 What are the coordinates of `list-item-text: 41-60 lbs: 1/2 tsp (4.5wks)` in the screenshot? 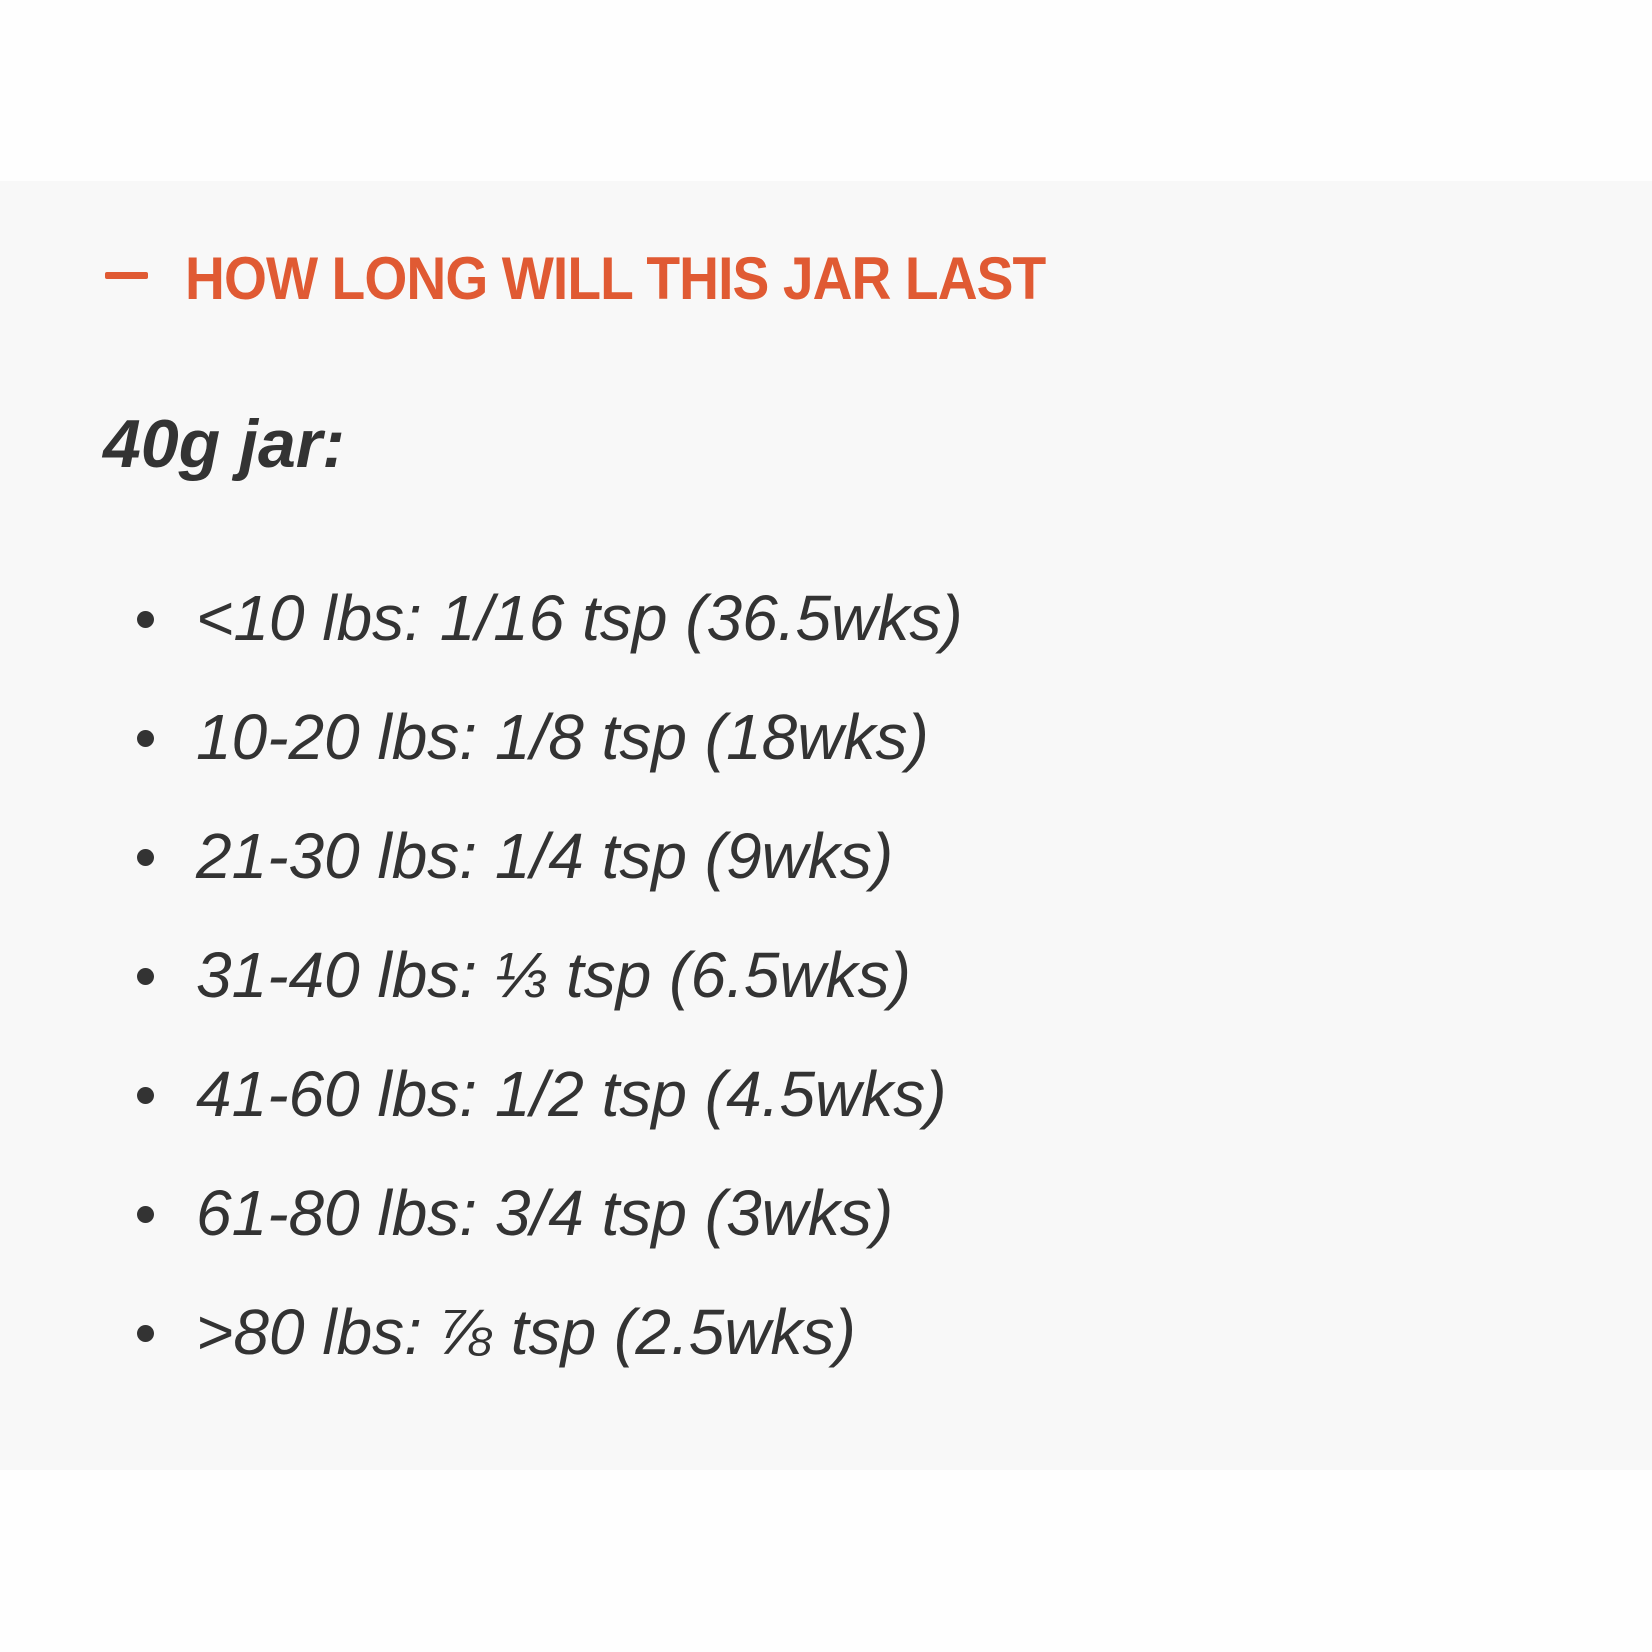 It's located at (571, 1094).